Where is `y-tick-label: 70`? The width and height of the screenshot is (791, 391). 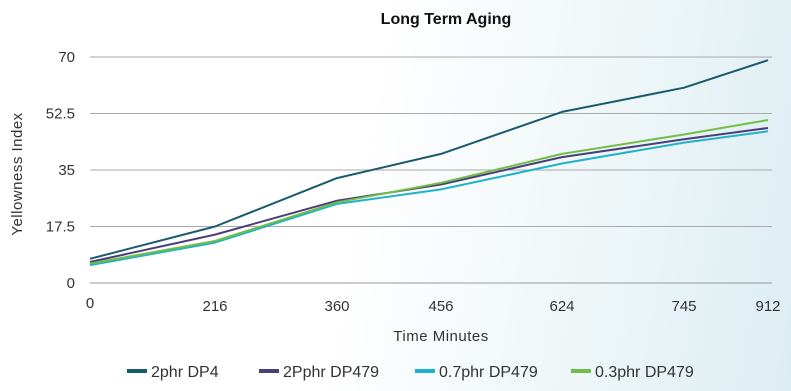
y-tick-label: 70 is located at coordinates (66, 57).